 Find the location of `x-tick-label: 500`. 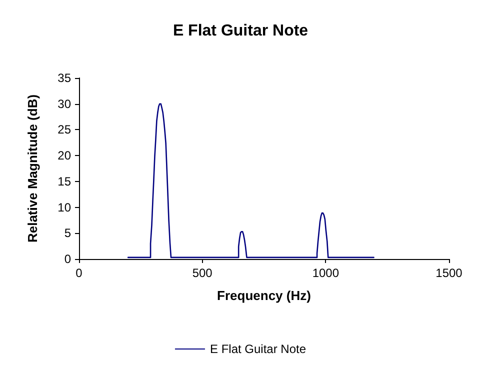

x-tick-label: 500 is located at coordinates (202, 273).